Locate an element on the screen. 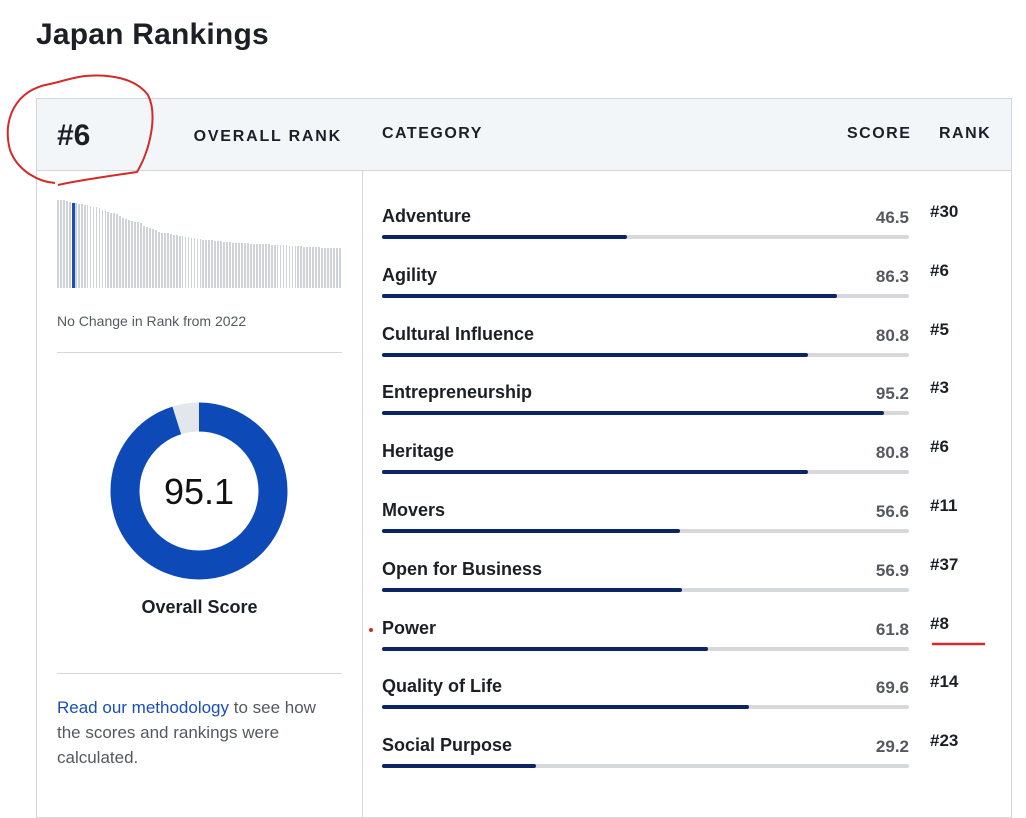  category-rank: #14 is located at coordinates (944, 682).